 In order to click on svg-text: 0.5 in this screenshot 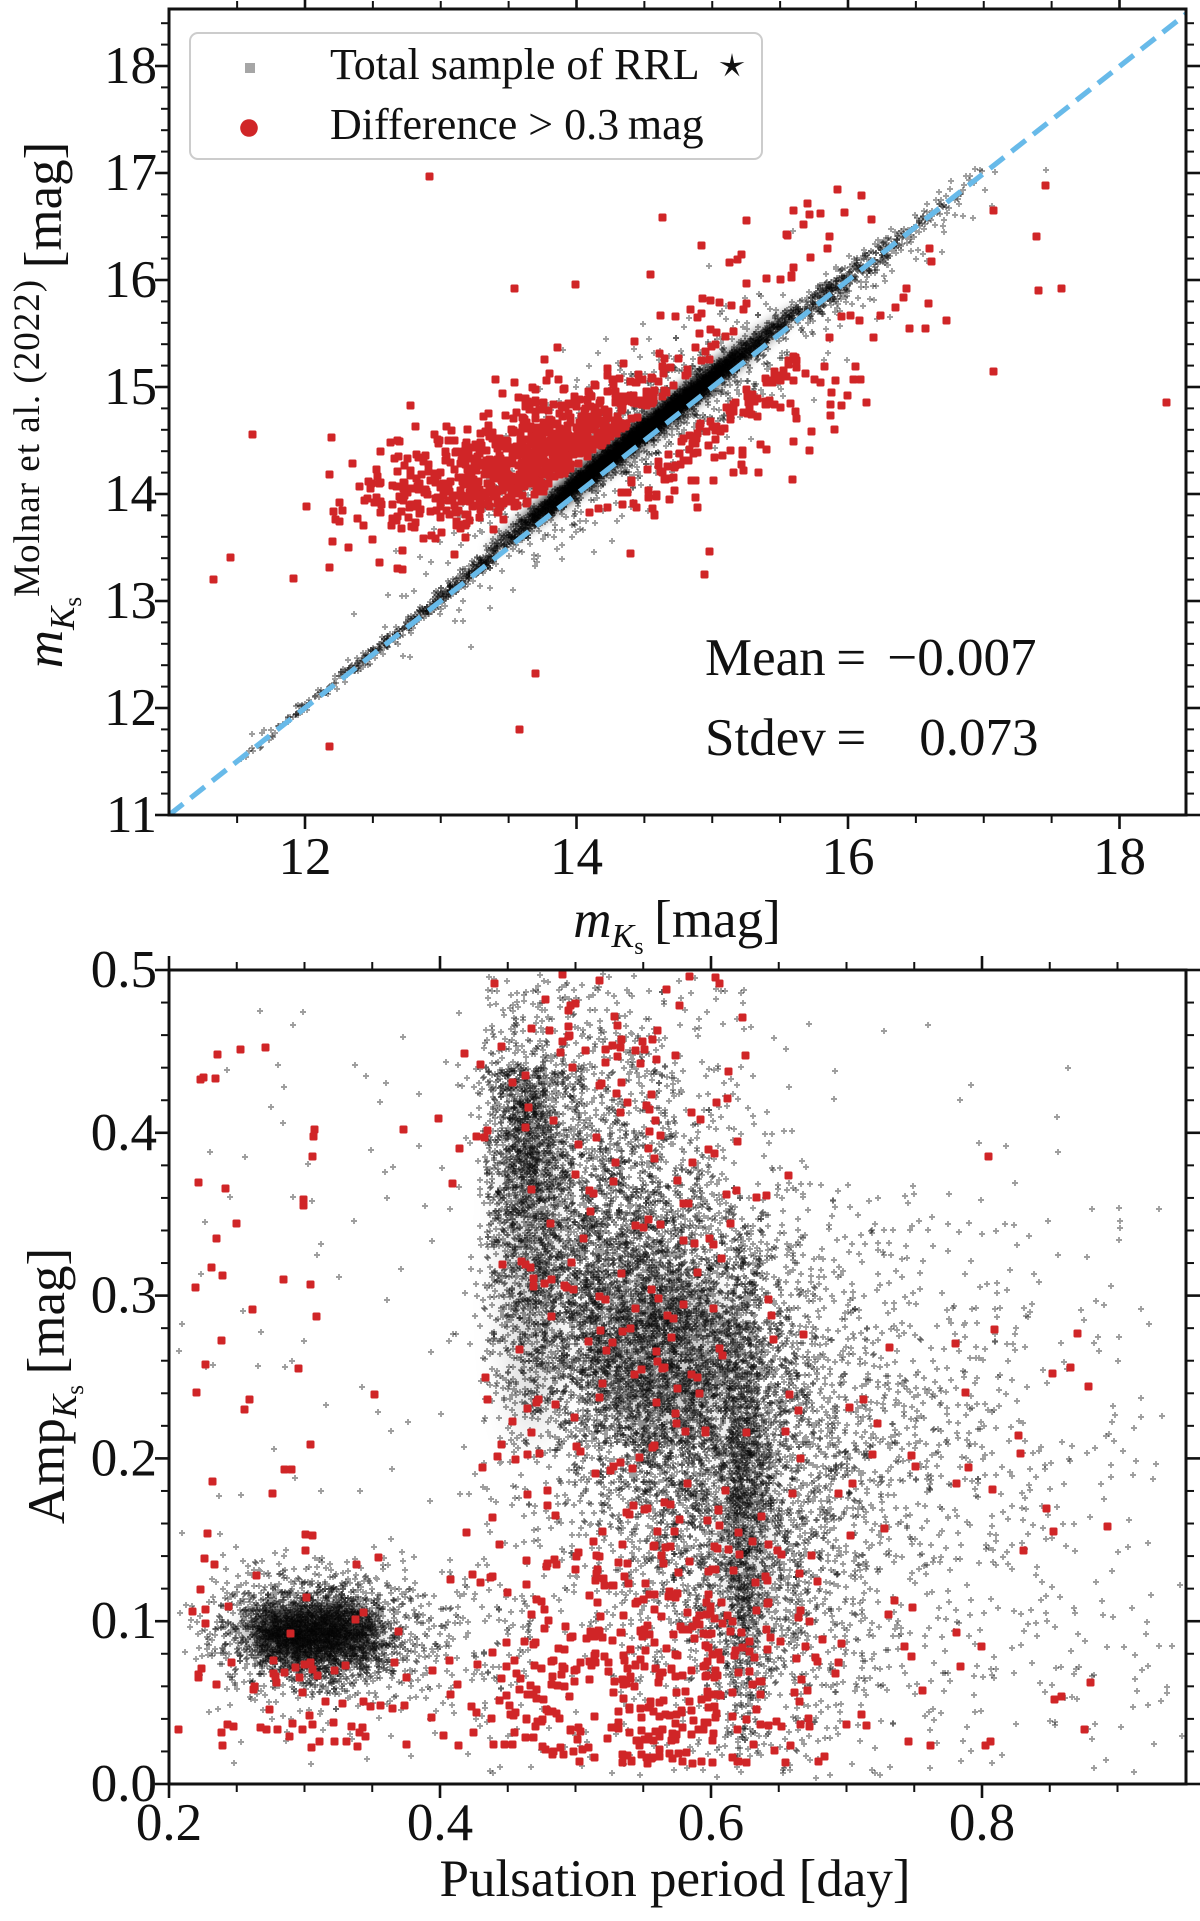, I will do `click(124, 970)`.